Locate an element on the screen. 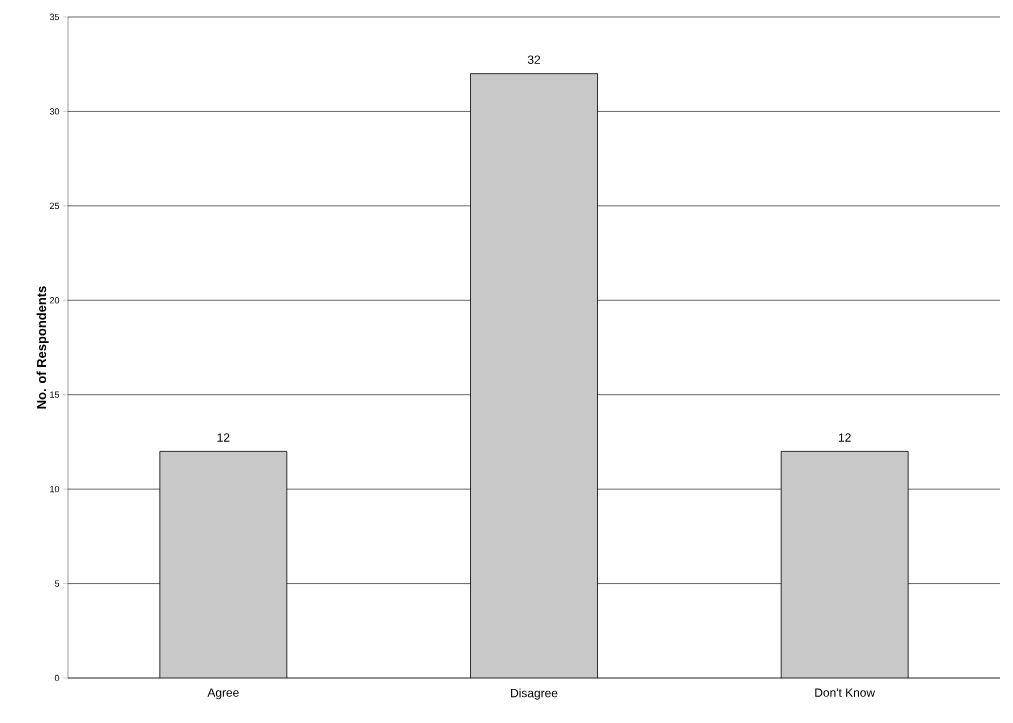 This screenshot has width=1013, height=723. y-tick-label: 0 is located at coordinates (57, 678).